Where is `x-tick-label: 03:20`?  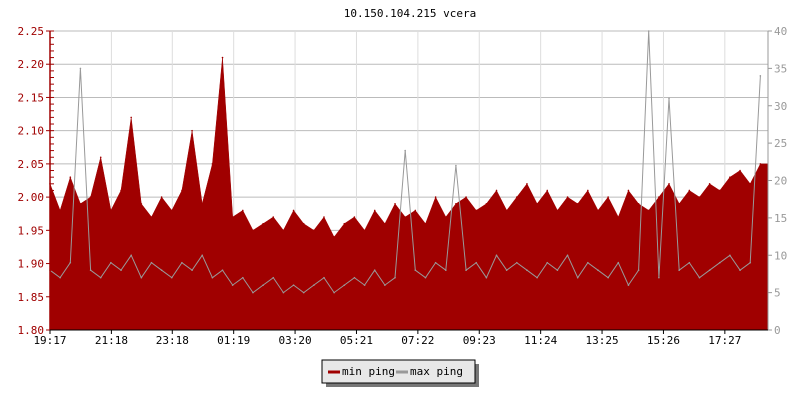 x-tick-label: 03:20 is located at coordinates (295, 340).